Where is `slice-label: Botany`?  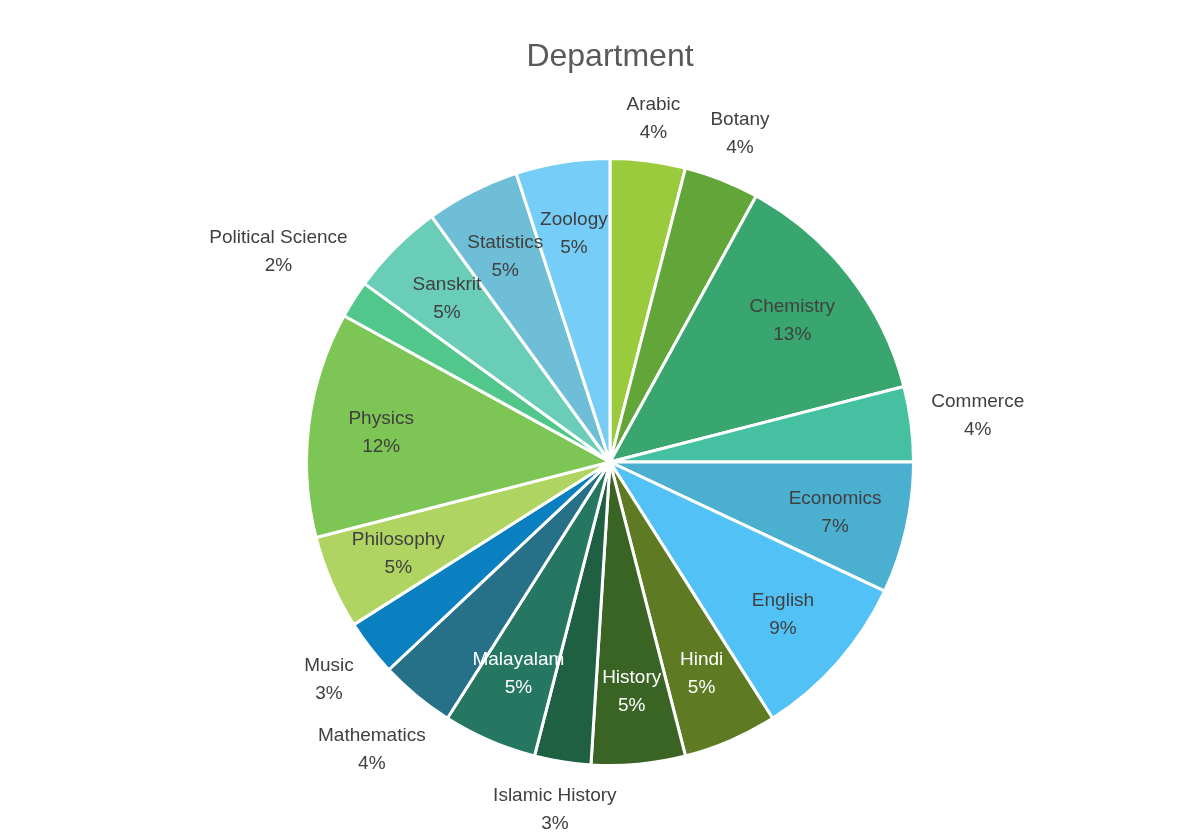
slice-label: Botany is located at coordinates (740, 118).